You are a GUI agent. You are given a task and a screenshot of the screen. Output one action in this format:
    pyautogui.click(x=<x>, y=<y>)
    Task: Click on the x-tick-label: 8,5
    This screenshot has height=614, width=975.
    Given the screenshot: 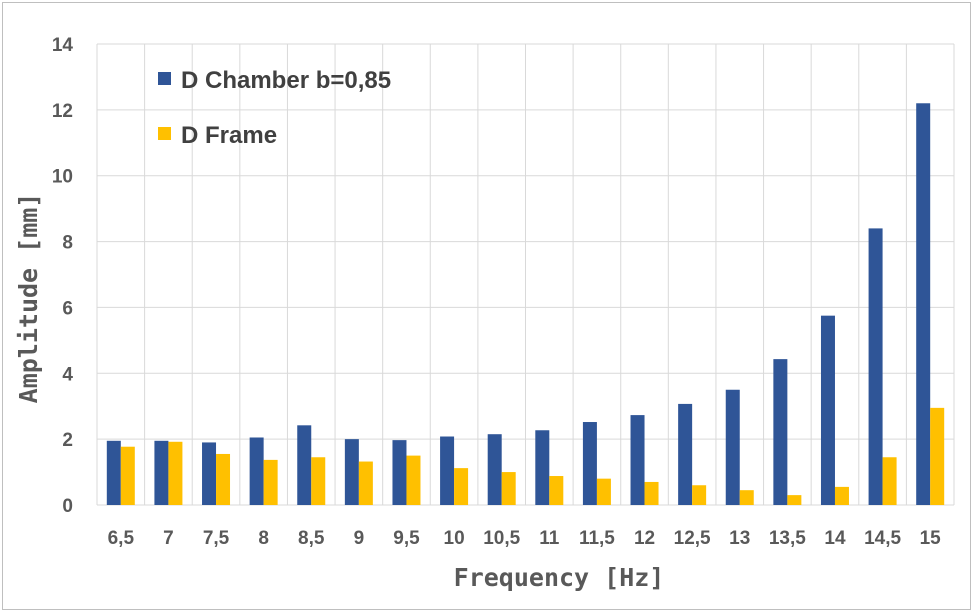 What is the action you would take?
    pyautogui.click(x=311, y=538)
    